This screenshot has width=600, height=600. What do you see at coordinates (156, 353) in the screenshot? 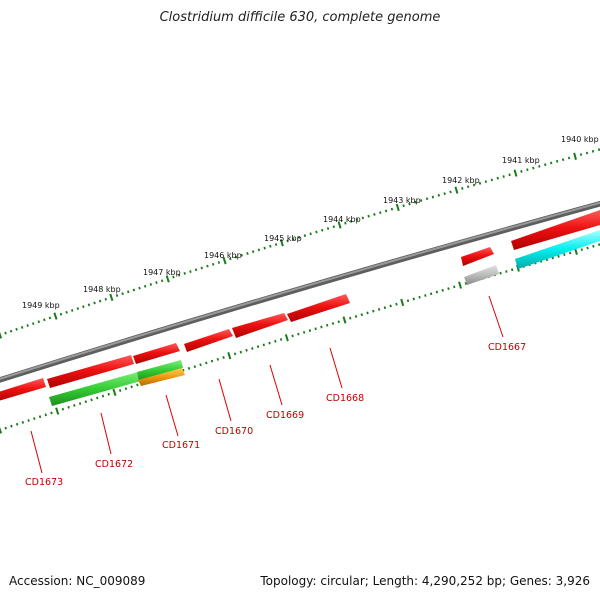
I see `feature-cd1671` at bounding box center [156, 353].